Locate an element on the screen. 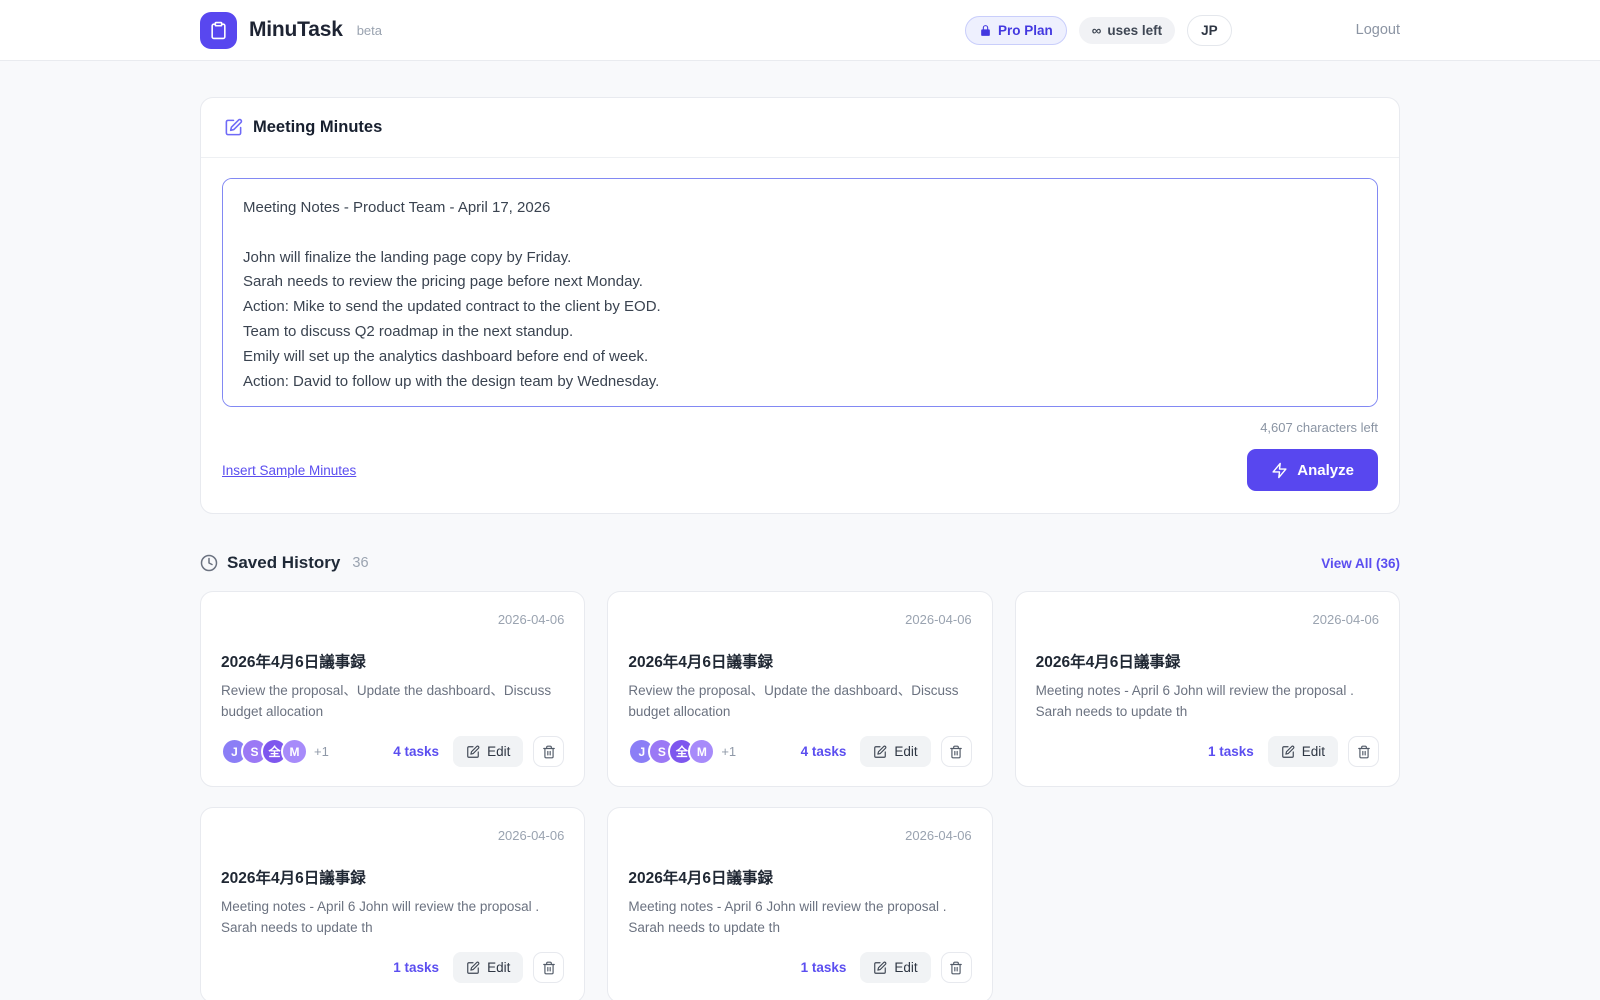 Image resolution: width=1600 pixels, height=1000 pixels. edit-square-icon is located at coordinates (233, 127).